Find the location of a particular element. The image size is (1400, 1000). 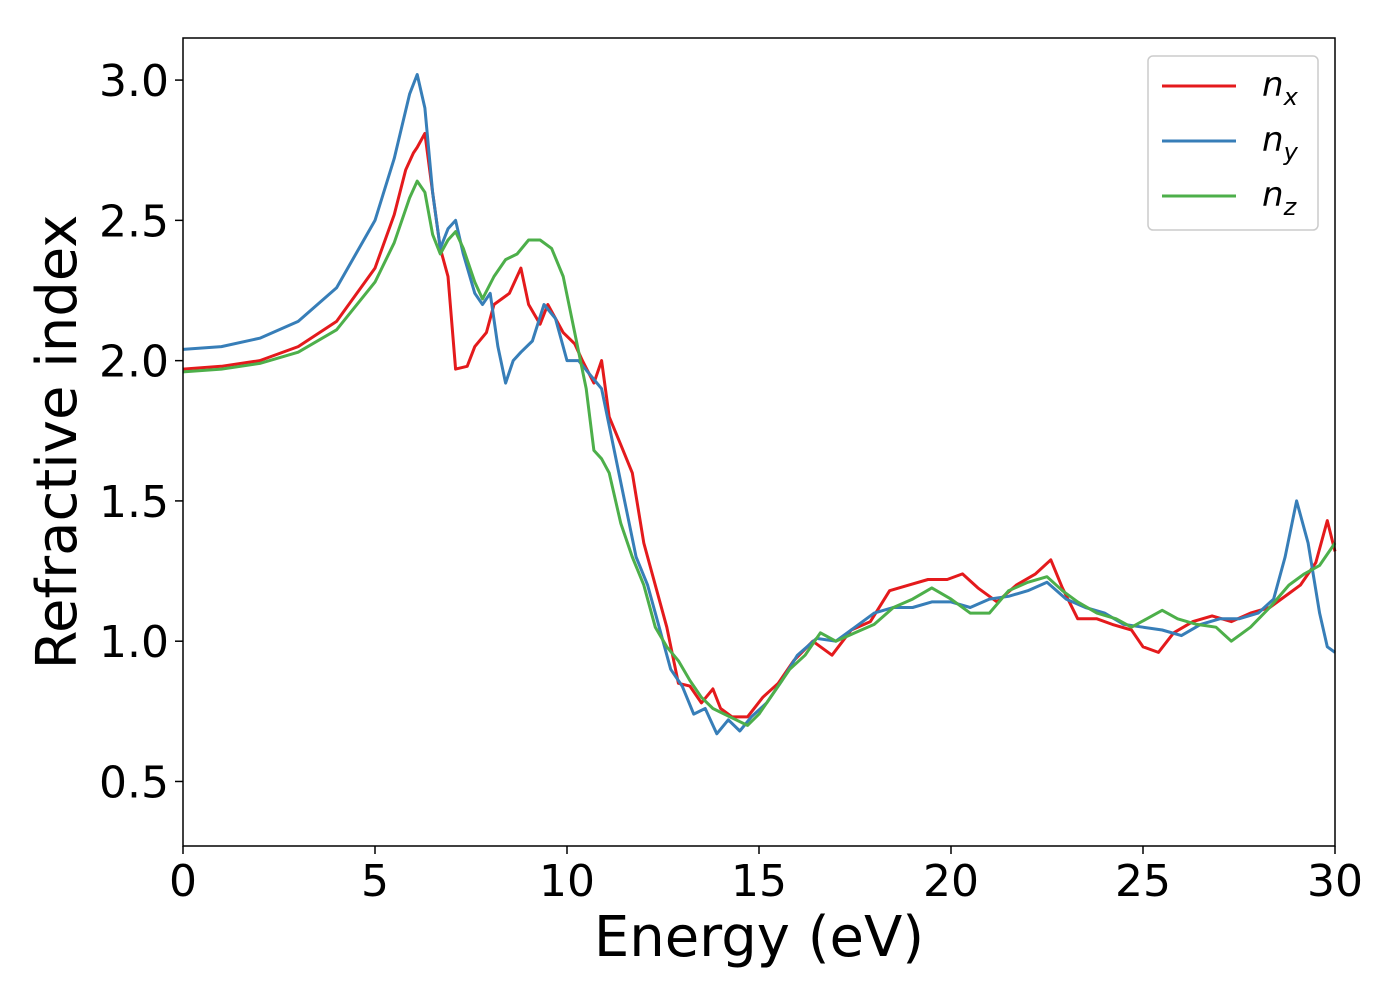

x-tick-label: 5 is located at coordinates (375, 881).